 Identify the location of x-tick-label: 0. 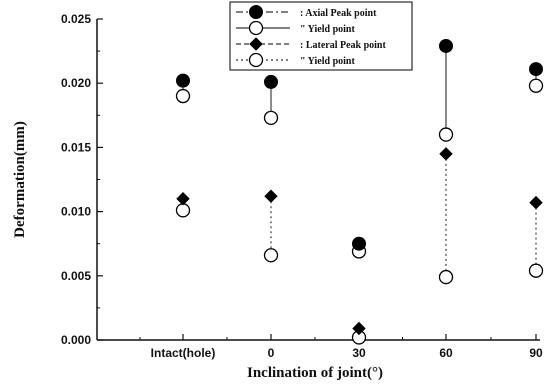
(271, 353).